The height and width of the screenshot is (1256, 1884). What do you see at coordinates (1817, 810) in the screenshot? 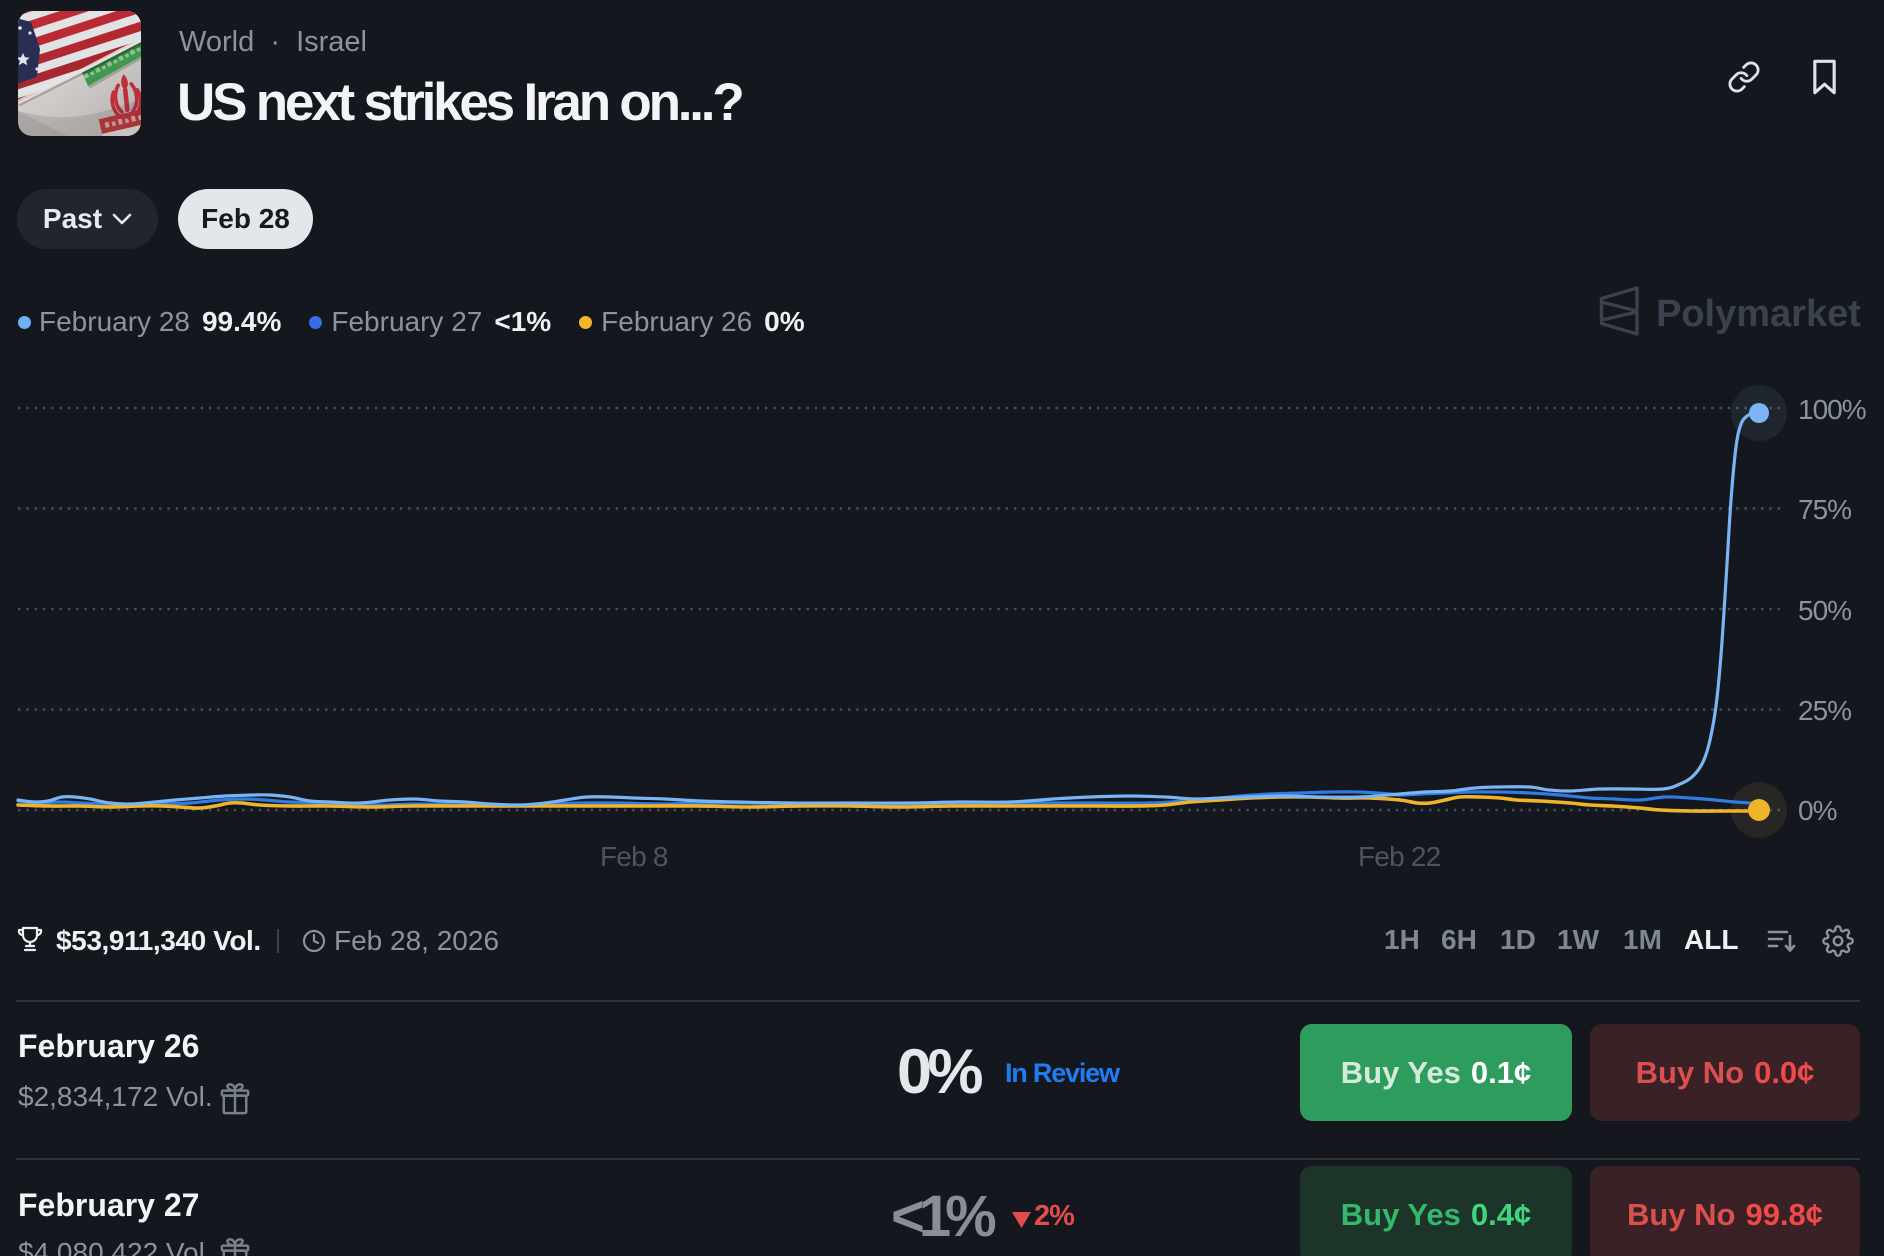
I see `svg-text: 0%` at bounding box center [1817, 810].